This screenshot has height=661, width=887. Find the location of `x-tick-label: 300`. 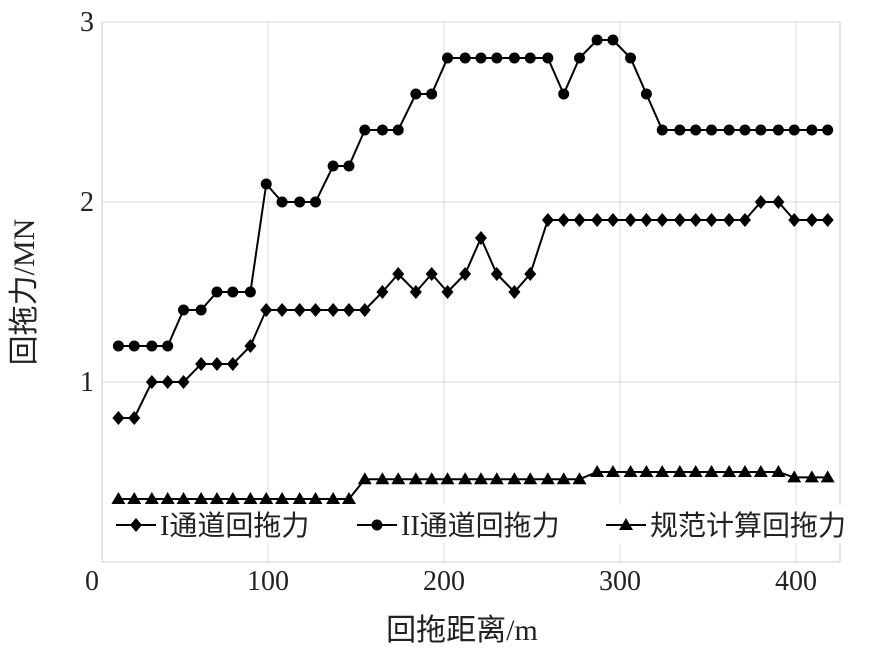

x-tick-label: 300 is located at coordinates (620, 581).